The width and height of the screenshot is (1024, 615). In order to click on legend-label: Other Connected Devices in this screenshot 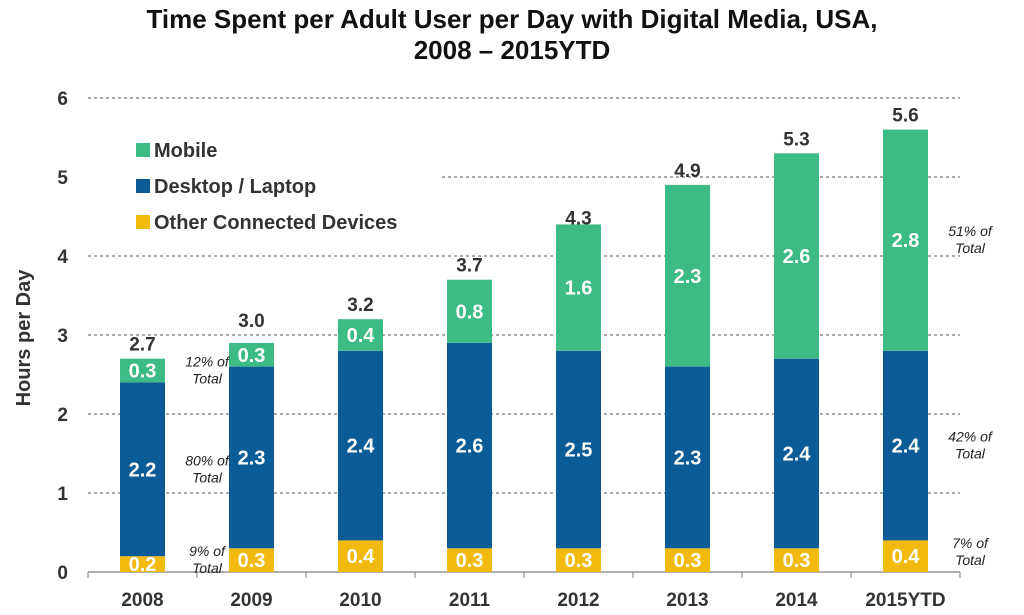, I will do `click(275, 223)`.